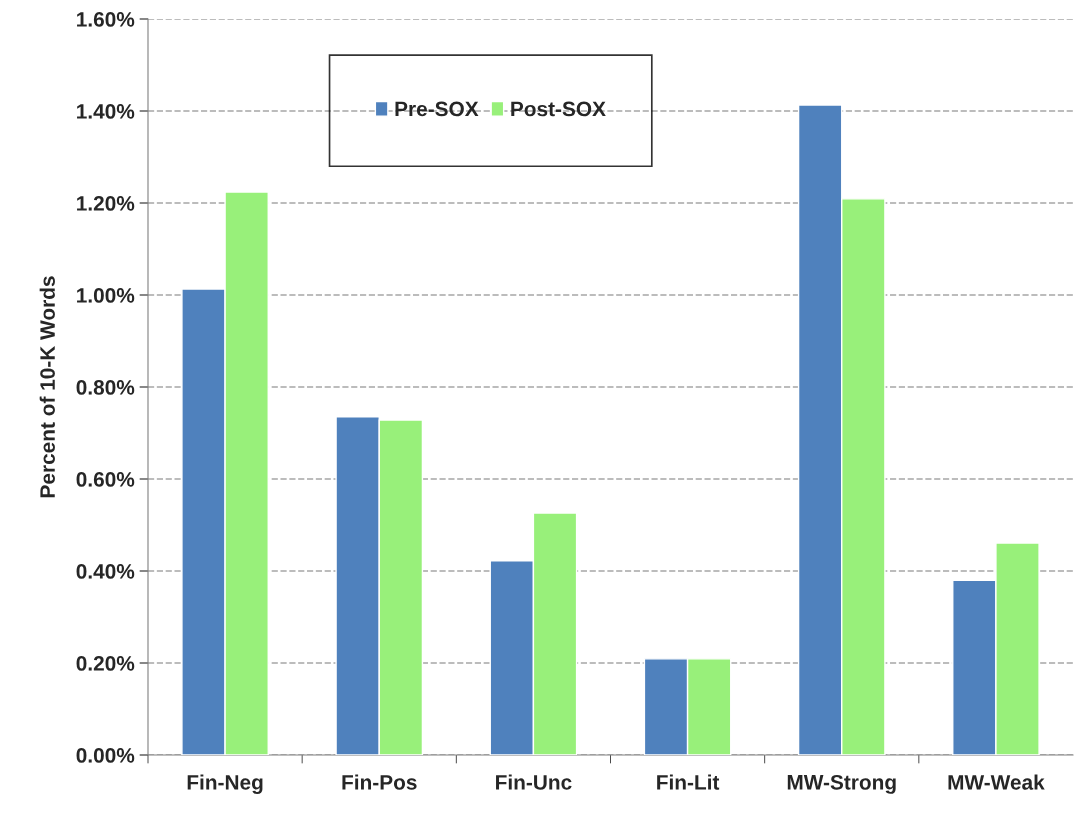 Image resolution: width=1077 pixels, height=815 pixels. Describe the element at coordinates (106, 19) in the screenshot. I see `y-tick-label: 1.60%` at that location.